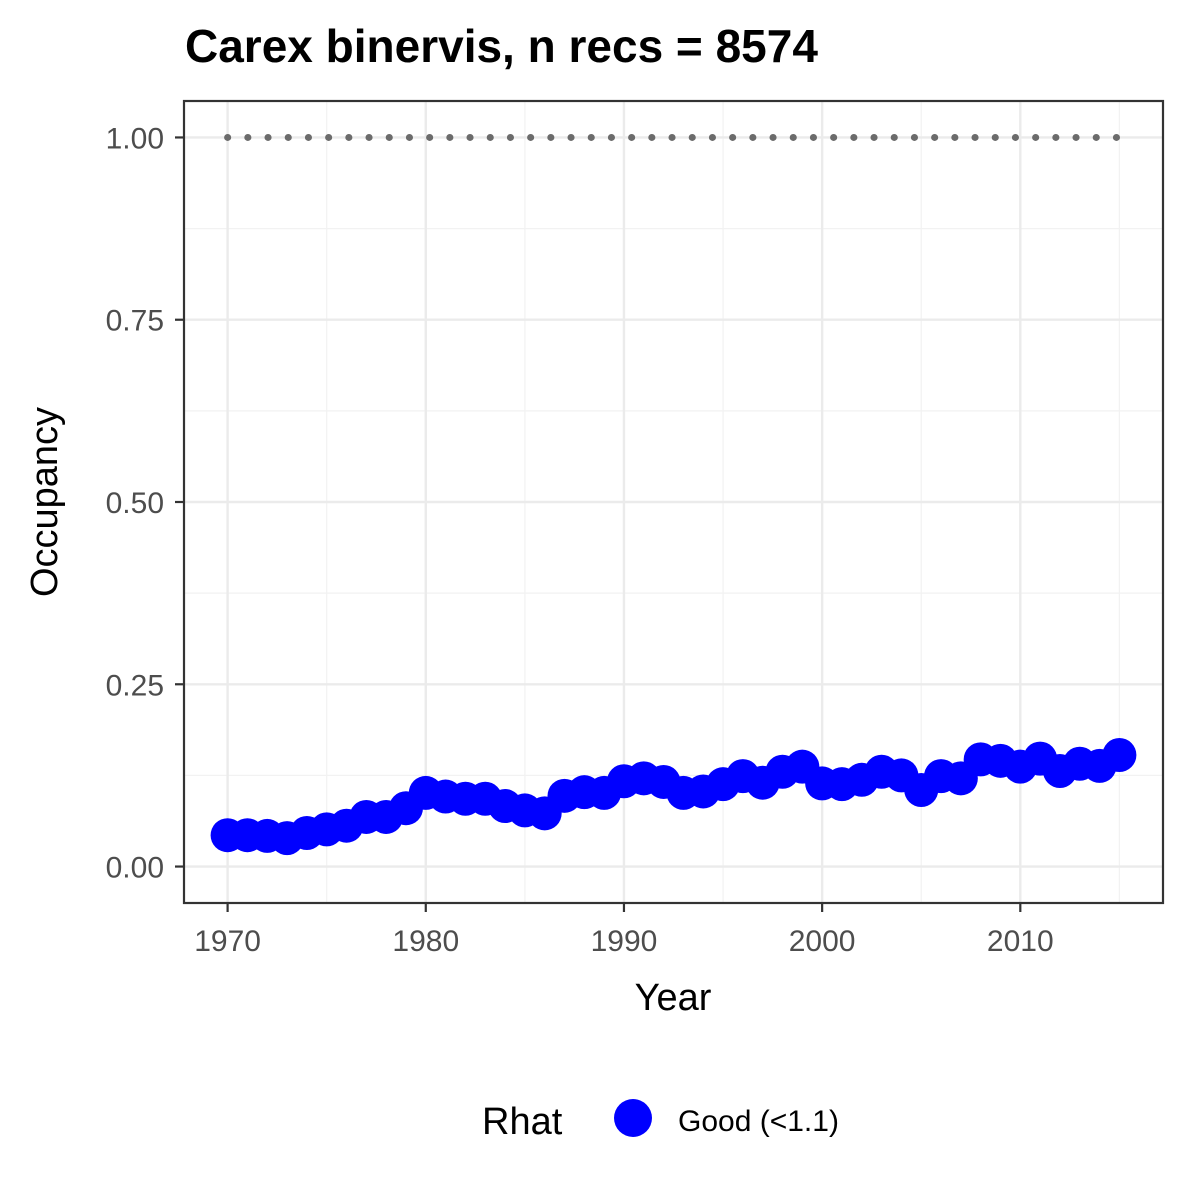 The width and height of the screenshot is (1200, 1200). Describe the element at coordinates (758, 1121) in the screenshot. I see `legend-label-good: Good (<1.1)` at that location.